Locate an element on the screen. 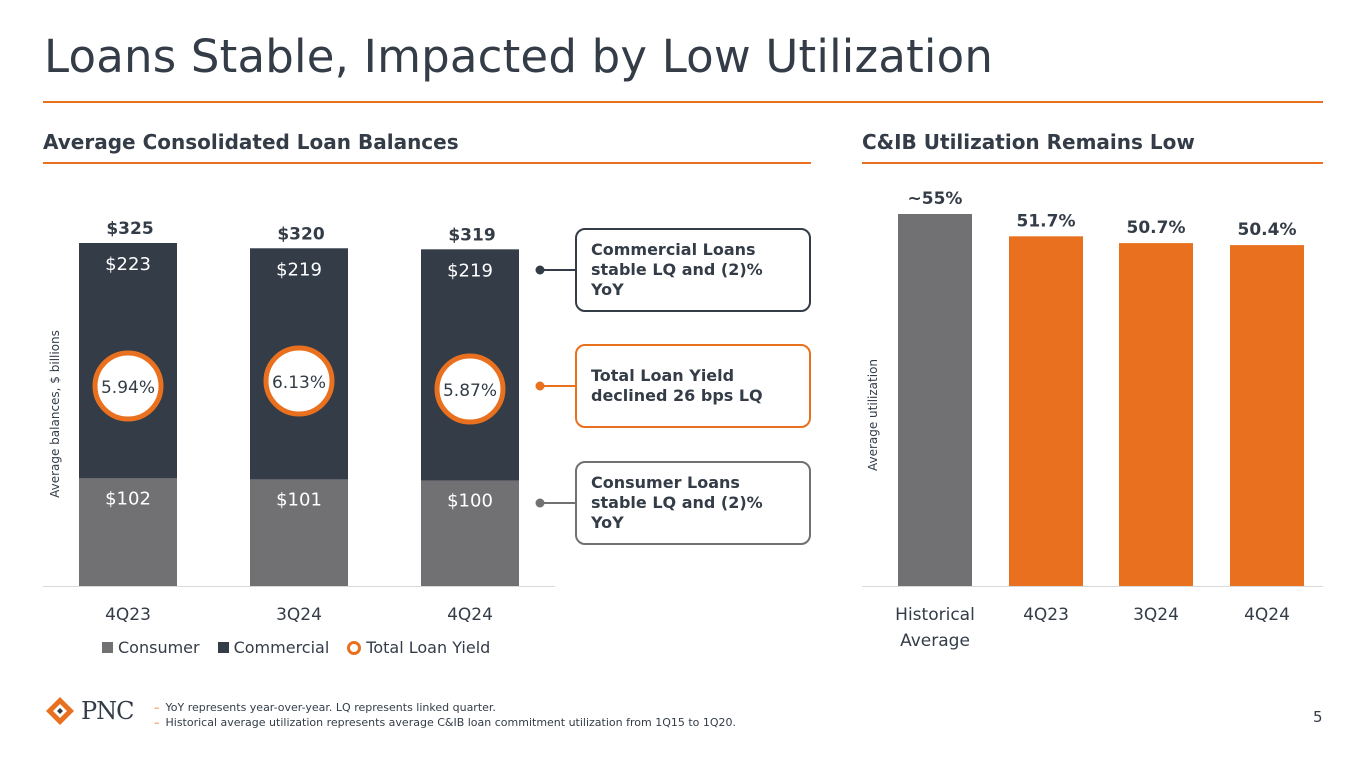 Image resolution: width=1365 pixels, height=768 pixels. utilization-value-label: 50.7% is located at coordinates (1156, 228).